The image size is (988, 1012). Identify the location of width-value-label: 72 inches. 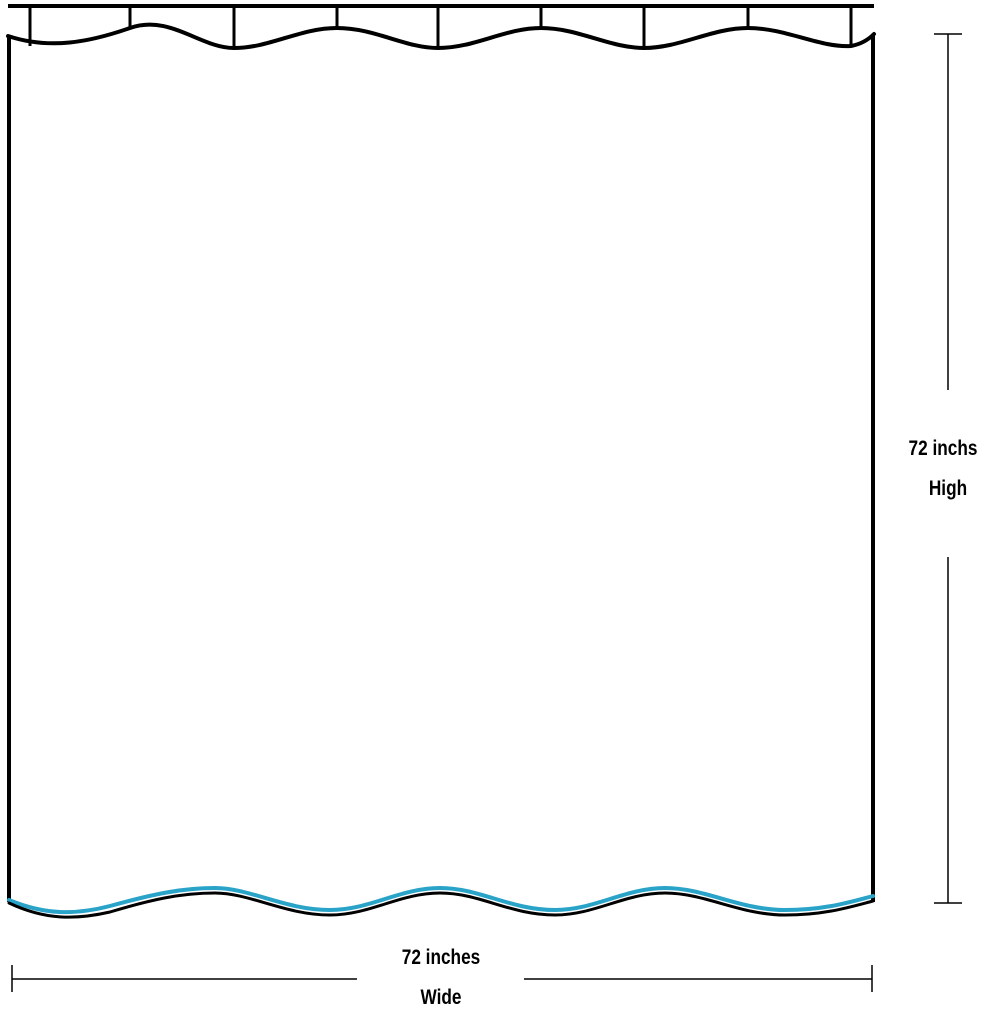
(441, 957).